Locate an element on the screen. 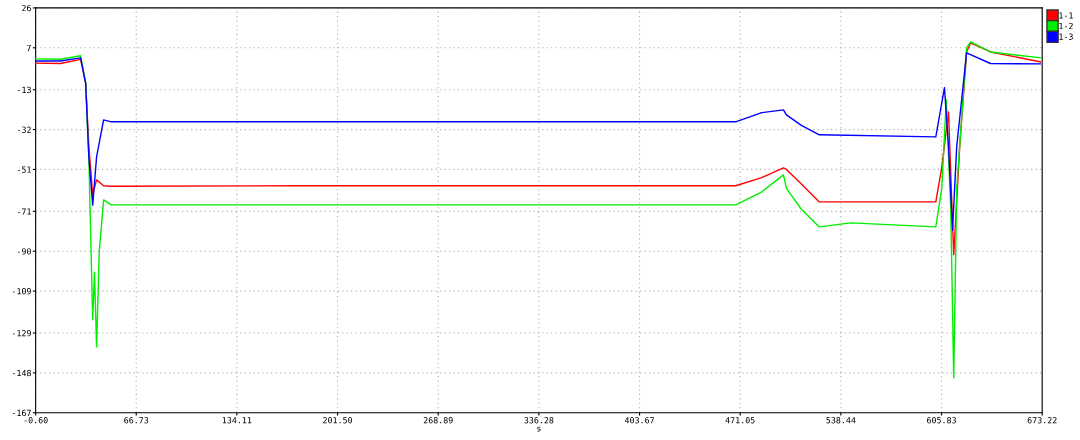 The width and height of the screenshot is (1080, 440). x-tick-label: 134.11 is located at coordinates (237, 420).